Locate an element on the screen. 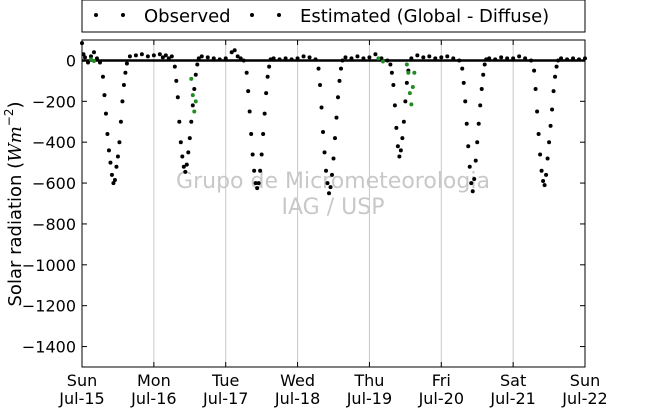 This screenshot has height=409, width=650. x-tick-date: Jul-15 is located at coordinates (81, 398).